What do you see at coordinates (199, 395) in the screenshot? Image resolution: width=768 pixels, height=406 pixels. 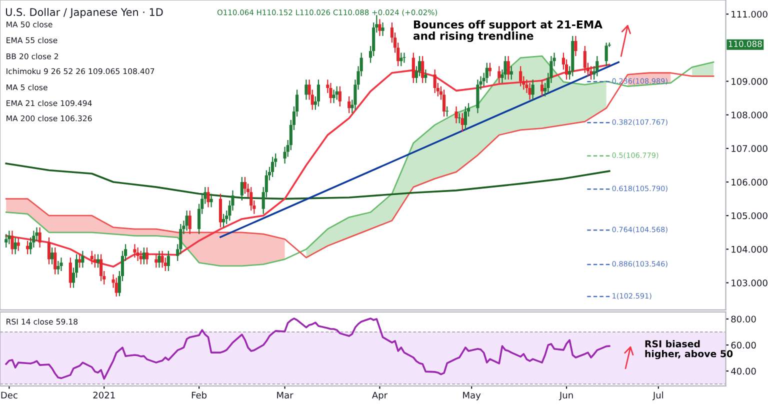 I see `x-tick-label: Feb` at bounding box center [199, 395].